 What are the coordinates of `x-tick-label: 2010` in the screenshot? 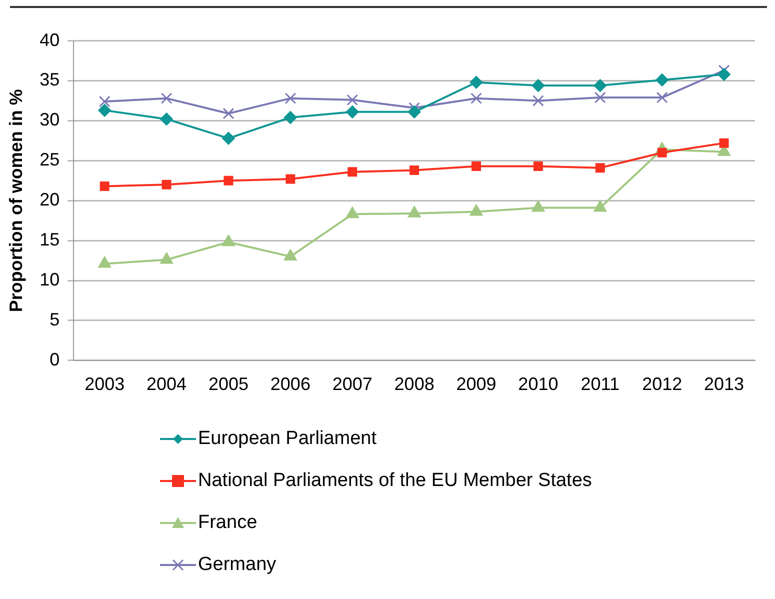 It's located at (538, 384).